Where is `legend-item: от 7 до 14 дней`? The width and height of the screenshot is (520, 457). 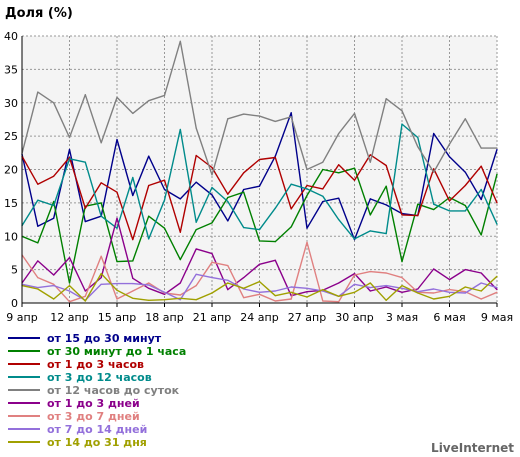
legend-item: от 7 до 14 дней is located at coordinates (77, 429).